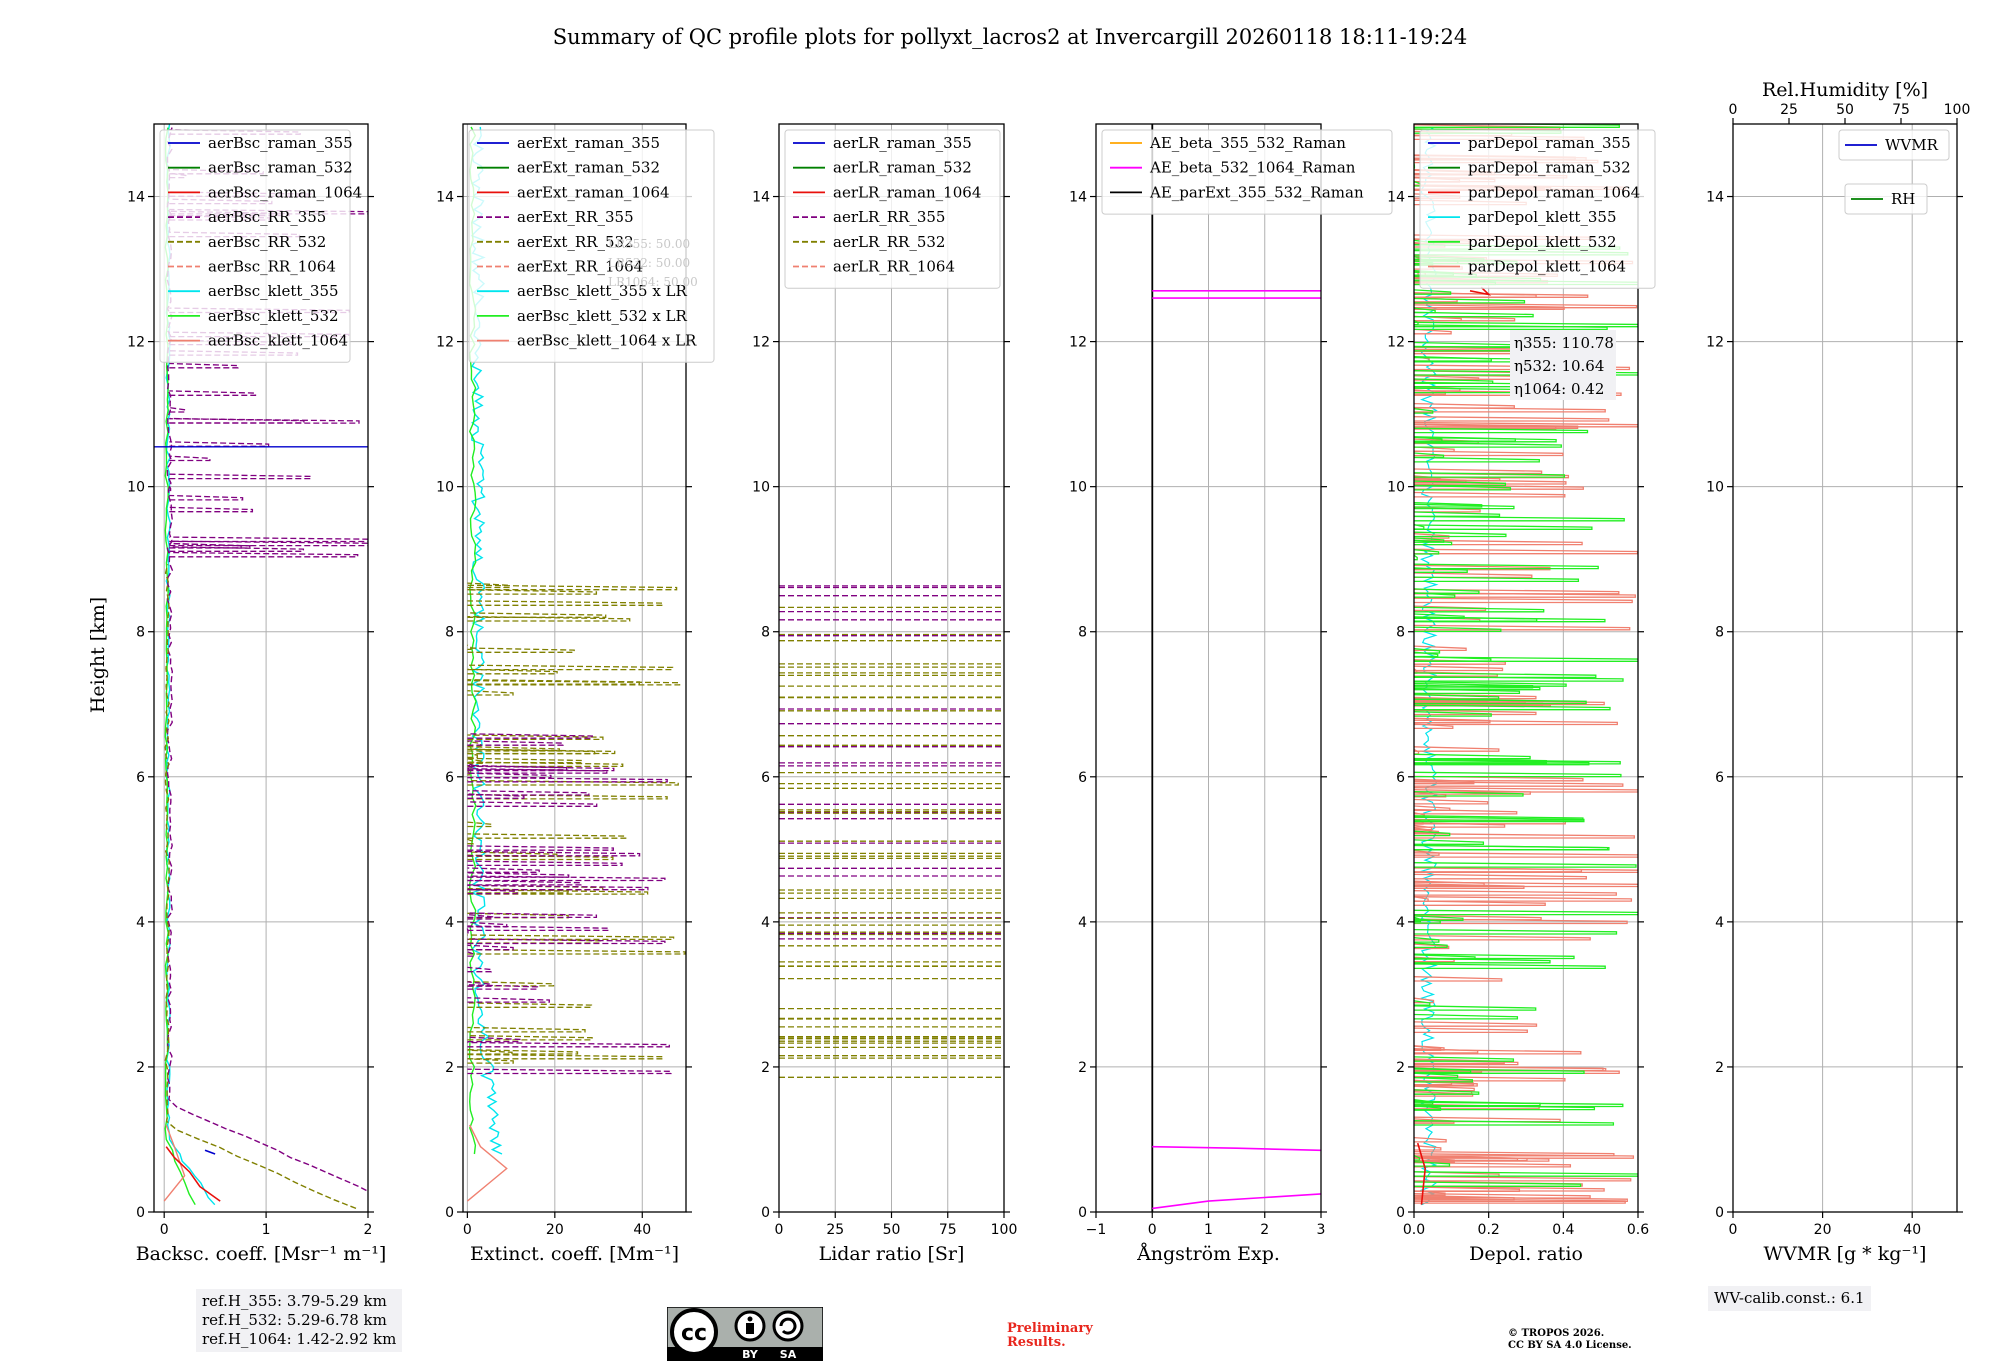 Image resolution: width=2000 pixels, height=1361 pixels. I want to click on legend-label: aerExt_RR_355, so click(575, 217).